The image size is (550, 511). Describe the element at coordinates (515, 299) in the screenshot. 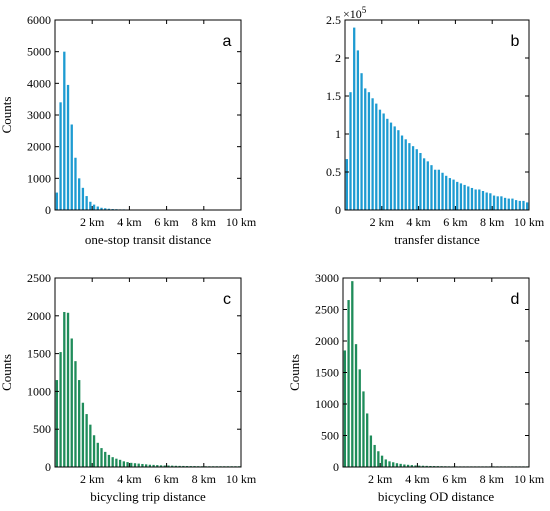

I see `panel-letter: d` at that location.